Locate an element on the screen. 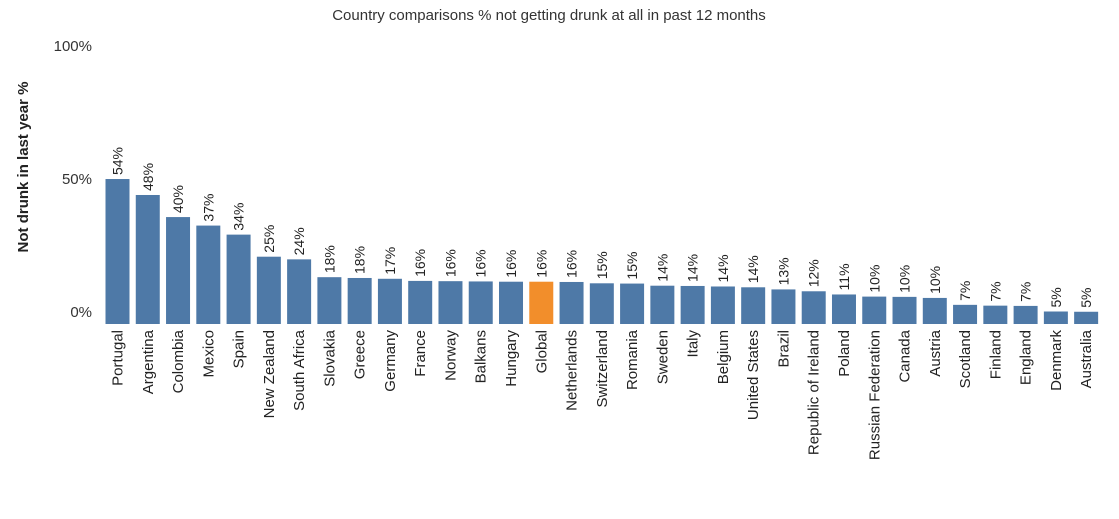 The height and width of the screenshot is (519, 1119). y-tick-label: 50% is located at coordinates (77, 179).